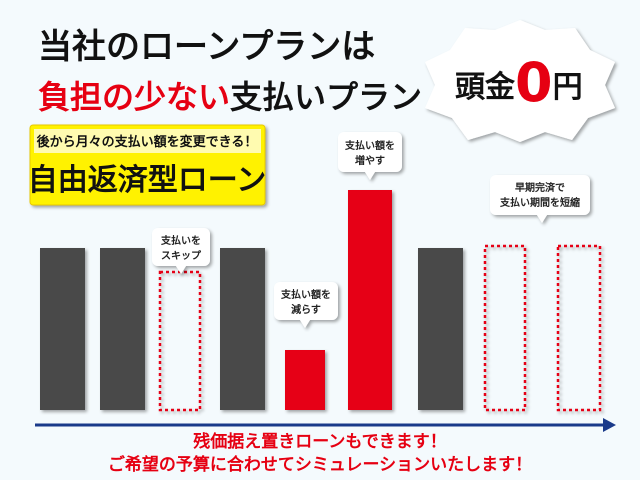  What do you see at coordinates (181, 255) in the screenshot?
I see `callout-text: スキップ` at bounding box center [181, 255].